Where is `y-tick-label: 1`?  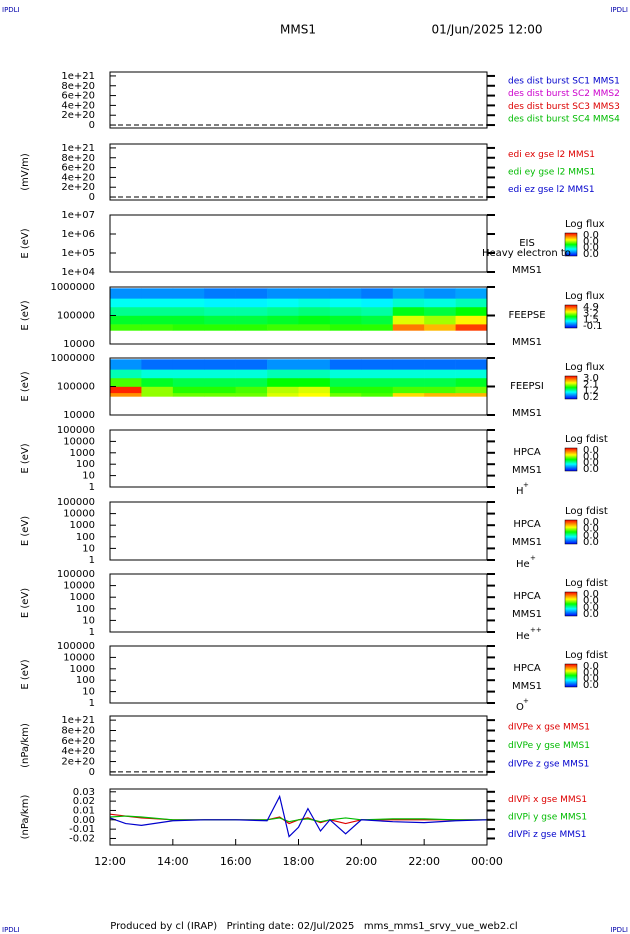
y-tick-label: 1 is located at coordinates (92, 487).